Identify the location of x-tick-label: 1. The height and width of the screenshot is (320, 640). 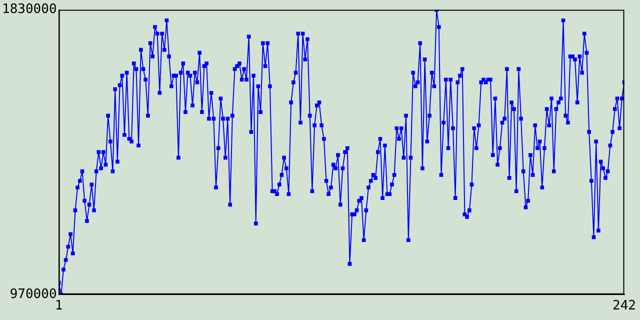
(58, 306).